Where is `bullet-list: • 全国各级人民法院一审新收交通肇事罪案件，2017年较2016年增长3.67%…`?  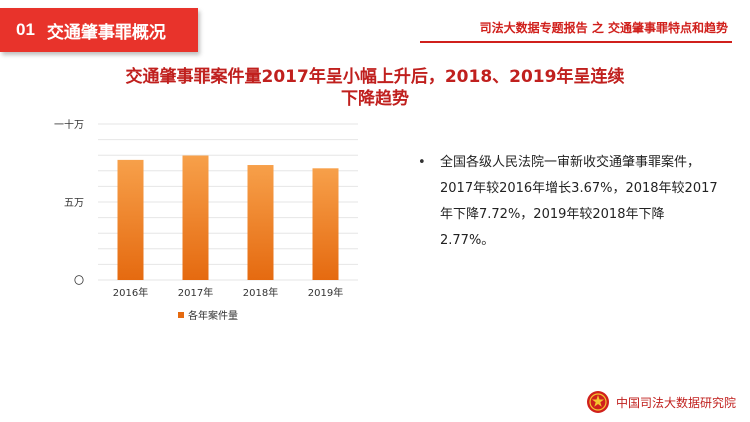
bullet-list: • 全国各级人民法院一审新收交通肇事罪案件，2017年较2016年增长3.67%… is located at coordinates (568, 202).